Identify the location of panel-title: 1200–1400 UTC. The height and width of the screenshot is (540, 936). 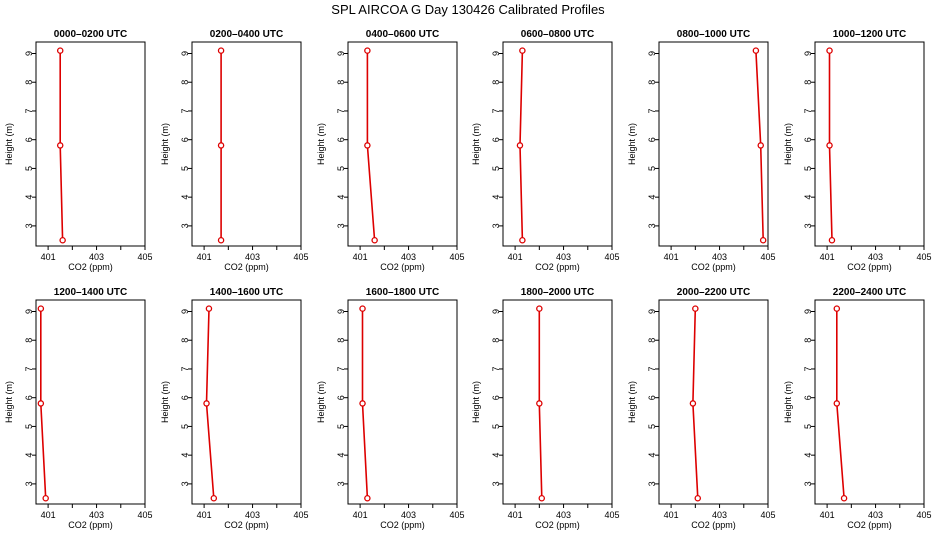
(90, 292).